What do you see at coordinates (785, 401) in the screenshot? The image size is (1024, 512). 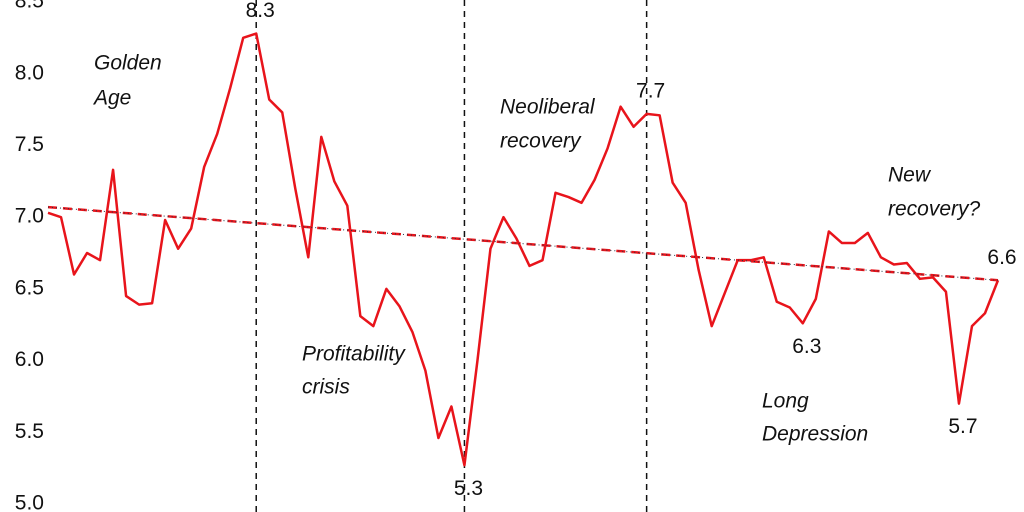 I see `annotation: Long` at bounding box center [785, 401].